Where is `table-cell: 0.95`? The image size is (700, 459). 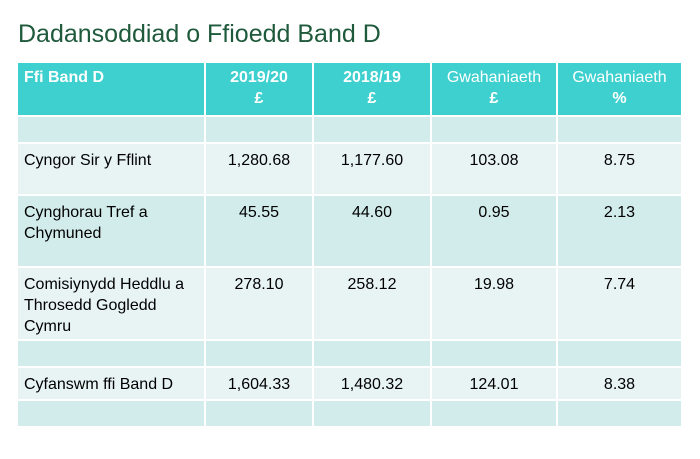 table-cell: 0.95 is located at coordinates (494, 231).